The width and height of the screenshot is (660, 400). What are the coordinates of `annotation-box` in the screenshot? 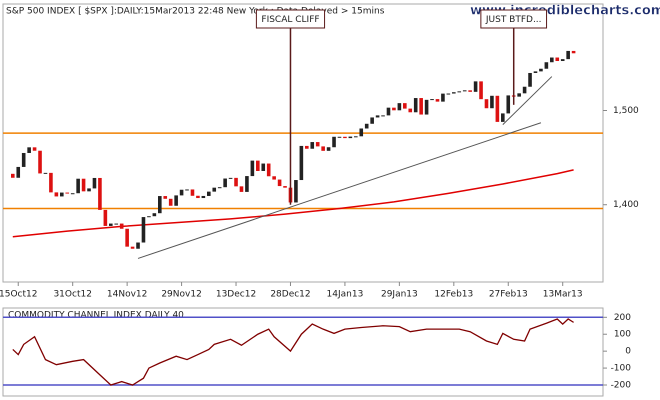 It's located at (290, 19).